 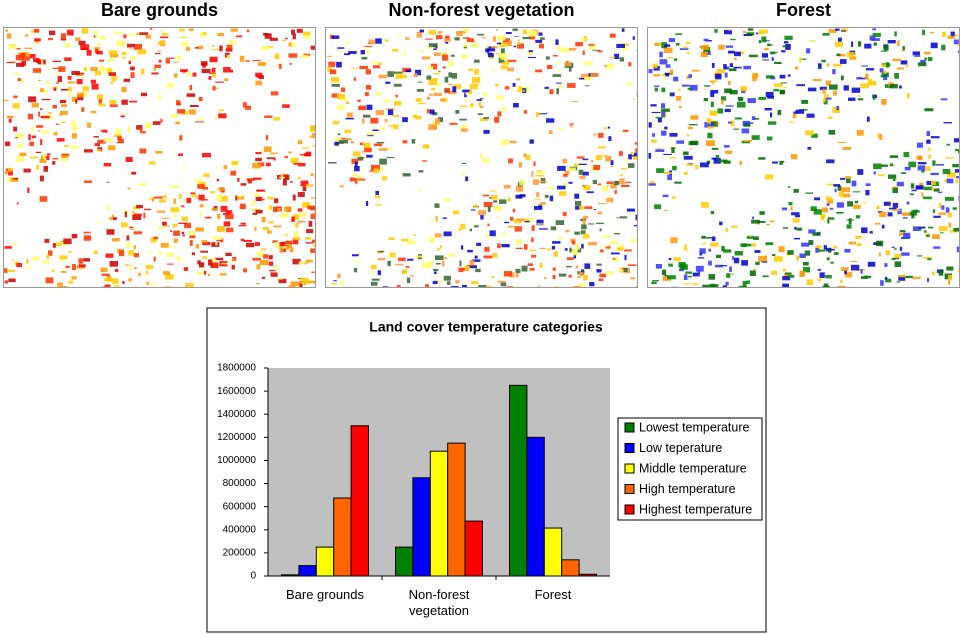 I want to click on panel-title: Forest, so click(x=803, y=10).